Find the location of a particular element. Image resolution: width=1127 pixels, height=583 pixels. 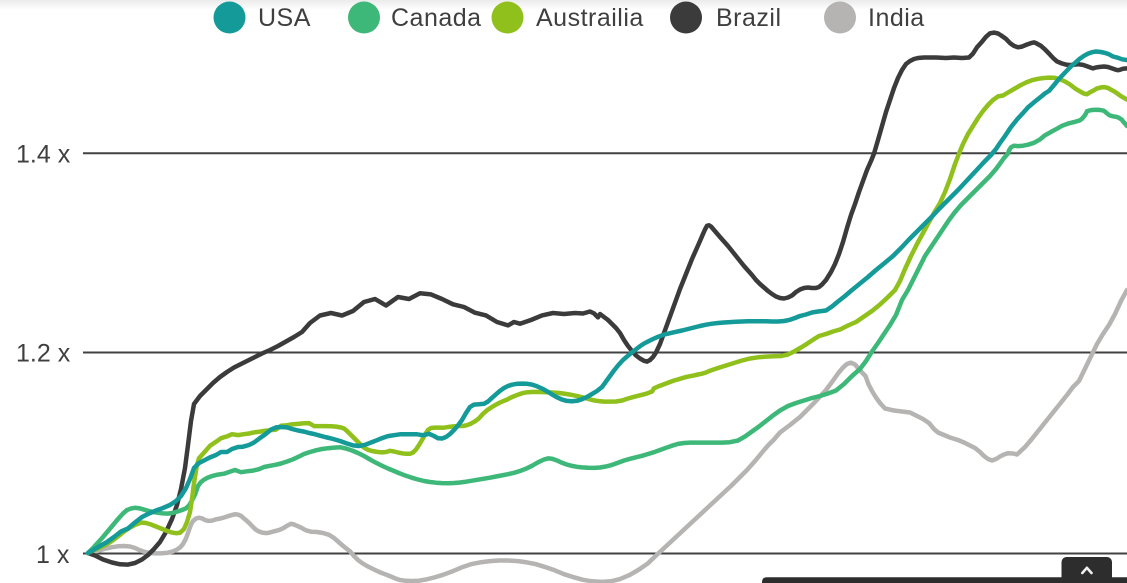

svg-text: 1 x is located at coordinates (53, 555).